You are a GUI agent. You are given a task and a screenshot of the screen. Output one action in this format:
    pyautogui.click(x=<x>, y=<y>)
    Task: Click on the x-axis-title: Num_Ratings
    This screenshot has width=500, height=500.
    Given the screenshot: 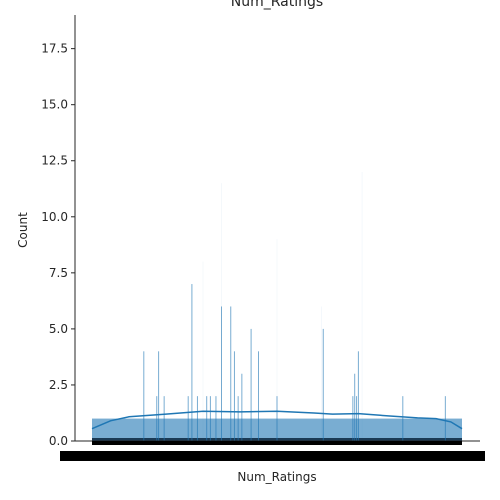 What is the action you would take?
    pyautogui.click(x=276, y=477)
    